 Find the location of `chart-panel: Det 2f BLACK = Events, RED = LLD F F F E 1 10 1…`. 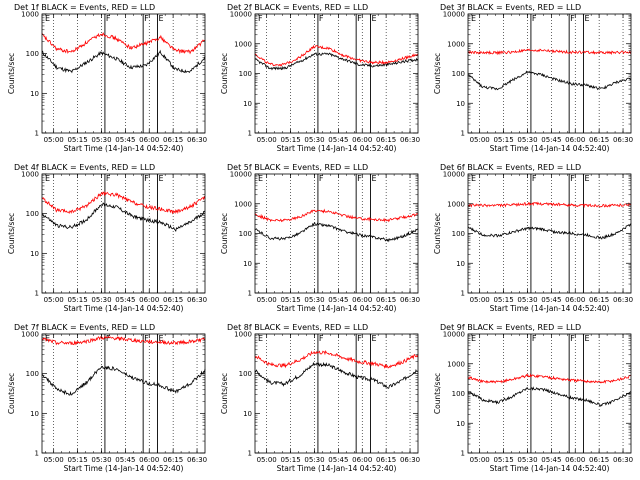

chart-panel: Det 2f BLACK = Events, RED = LLD F F F E 1 10 1… is located at coordinates (319, 80).